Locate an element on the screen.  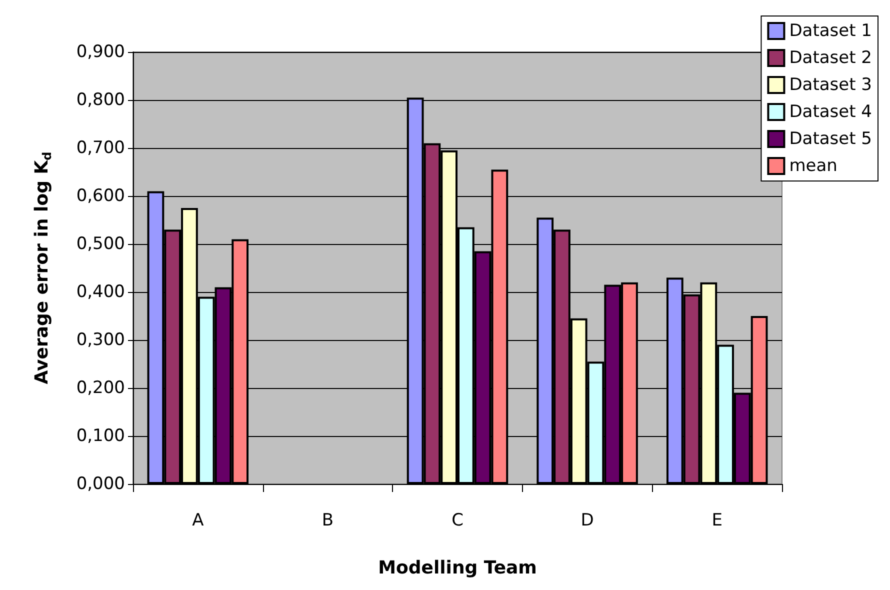
legend-label: Dataset 5 is located at coordinates (830, 139).